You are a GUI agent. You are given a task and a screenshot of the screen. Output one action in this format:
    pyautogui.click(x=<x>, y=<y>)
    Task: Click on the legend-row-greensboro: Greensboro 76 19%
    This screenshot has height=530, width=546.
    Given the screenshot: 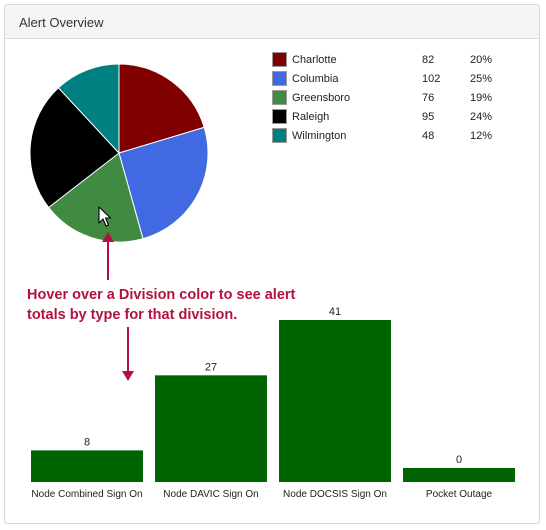 What is the action you would take?
    pyautogui.click(x=391, y=97)
    